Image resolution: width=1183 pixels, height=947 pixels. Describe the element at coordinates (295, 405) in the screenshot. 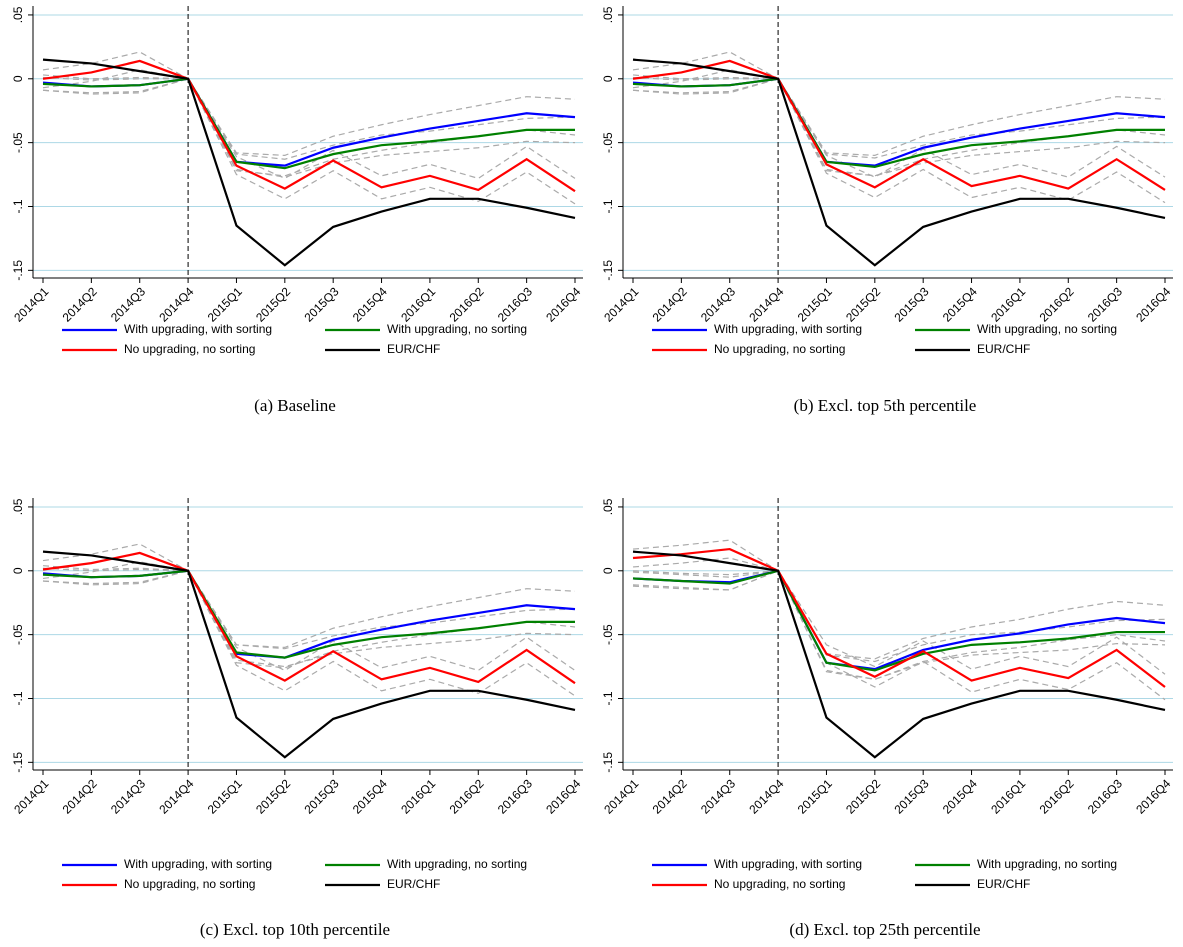

I see `caption: (a) Baseline` at that location.